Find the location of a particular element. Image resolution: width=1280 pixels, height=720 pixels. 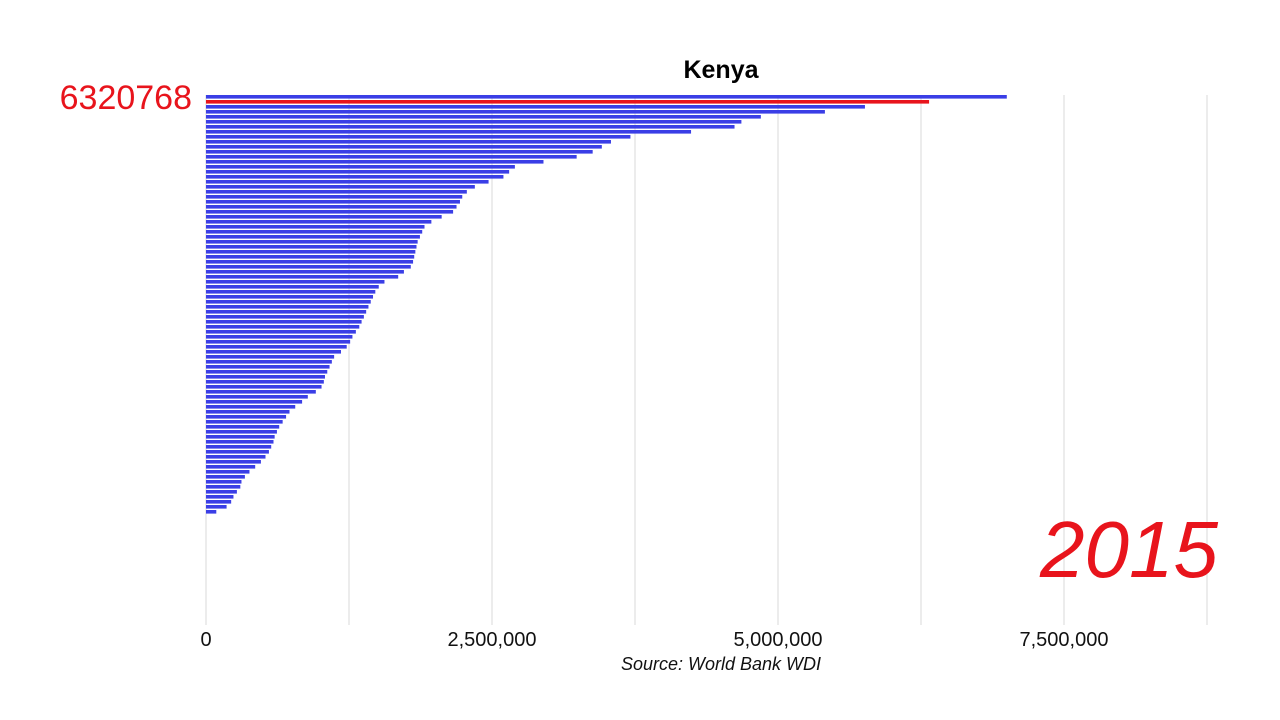

x-axis-ticks: 0 2,500,000 5,000,000 7,500,000 is located at coordinates (654, 640).